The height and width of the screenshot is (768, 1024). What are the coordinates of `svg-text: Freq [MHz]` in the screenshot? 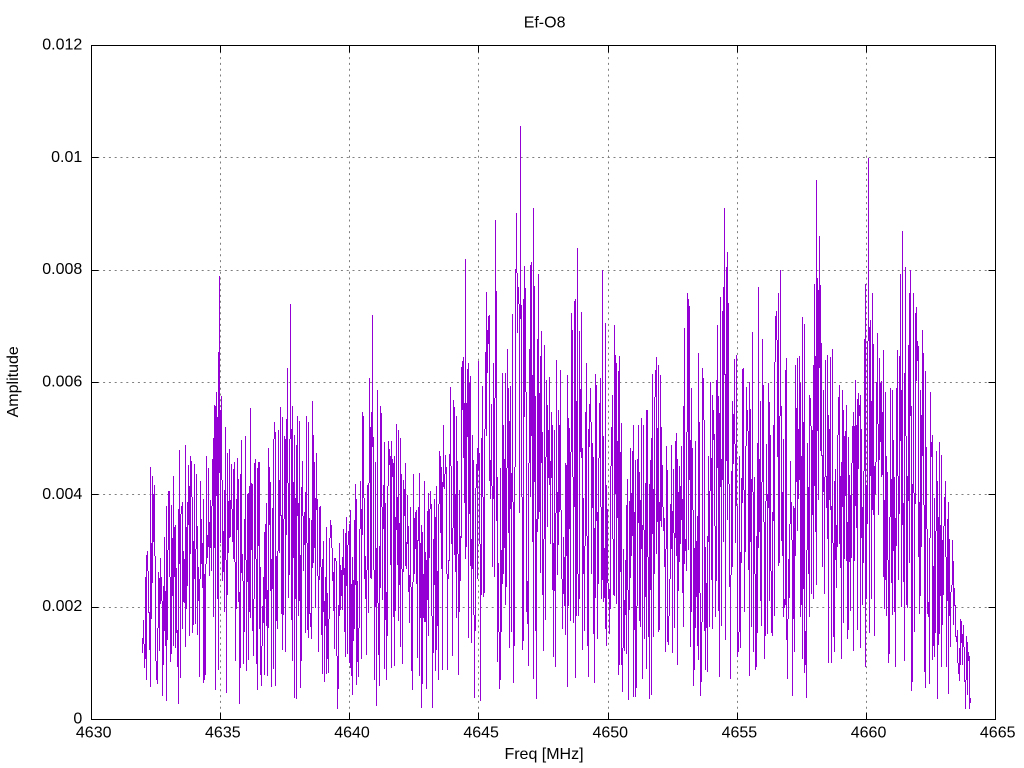 It's located at (543, 754).